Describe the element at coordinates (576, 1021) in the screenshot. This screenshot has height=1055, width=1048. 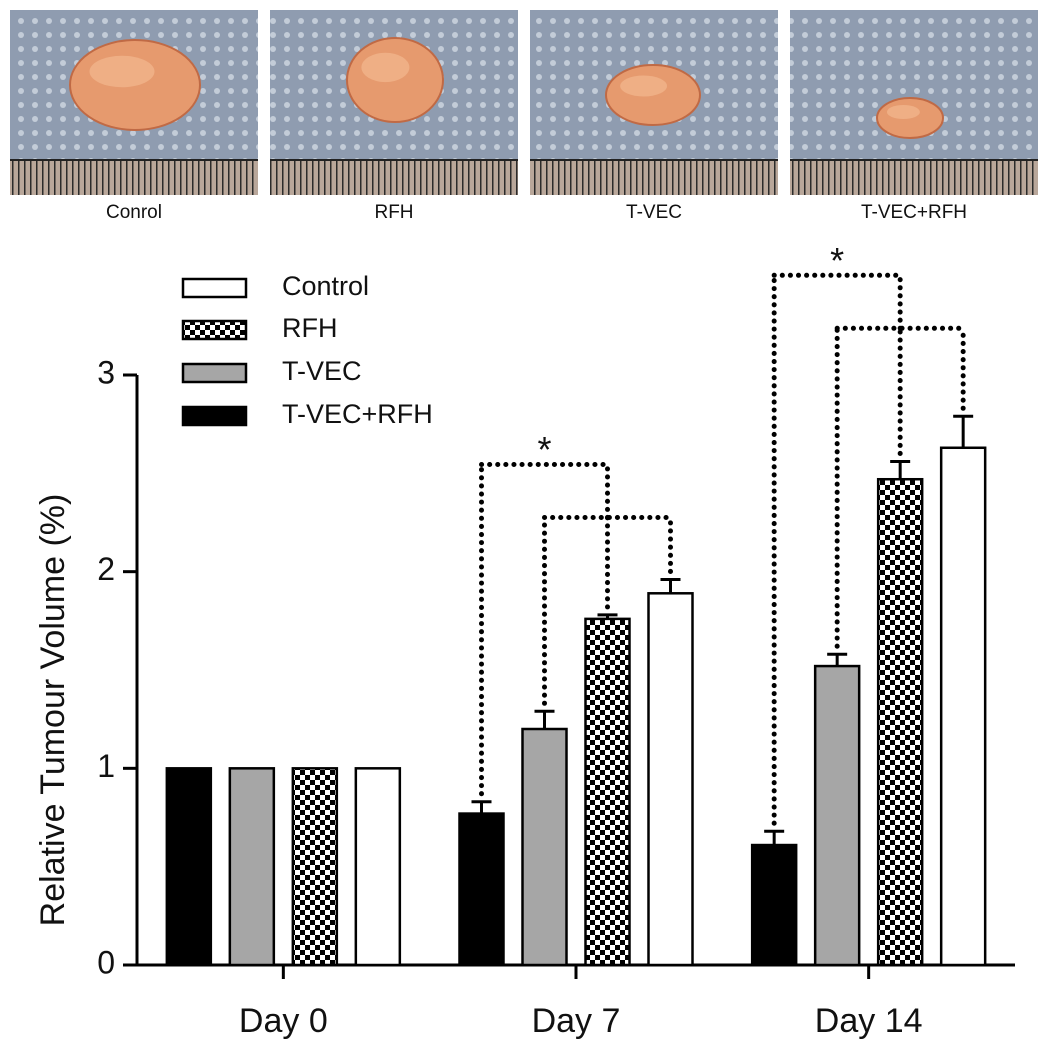
I see `x-tick-label: Day 7` at that location.